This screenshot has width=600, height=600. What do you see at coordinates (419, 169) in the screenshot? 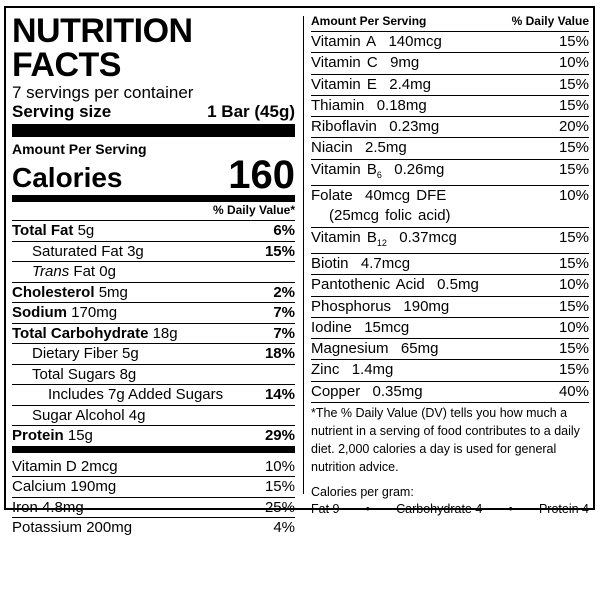
I see `micronutrient-amount: 0.26mg` at bounding box center [419, 169].